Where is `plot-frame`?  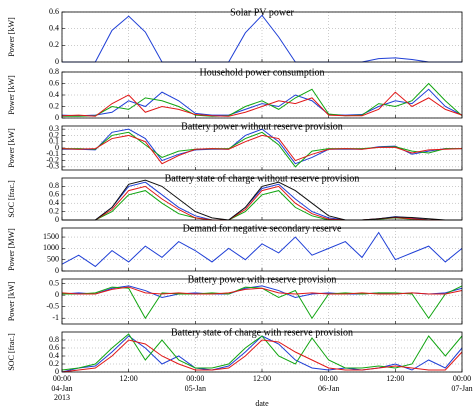
plot-frame is located at coordinates (262, 301).